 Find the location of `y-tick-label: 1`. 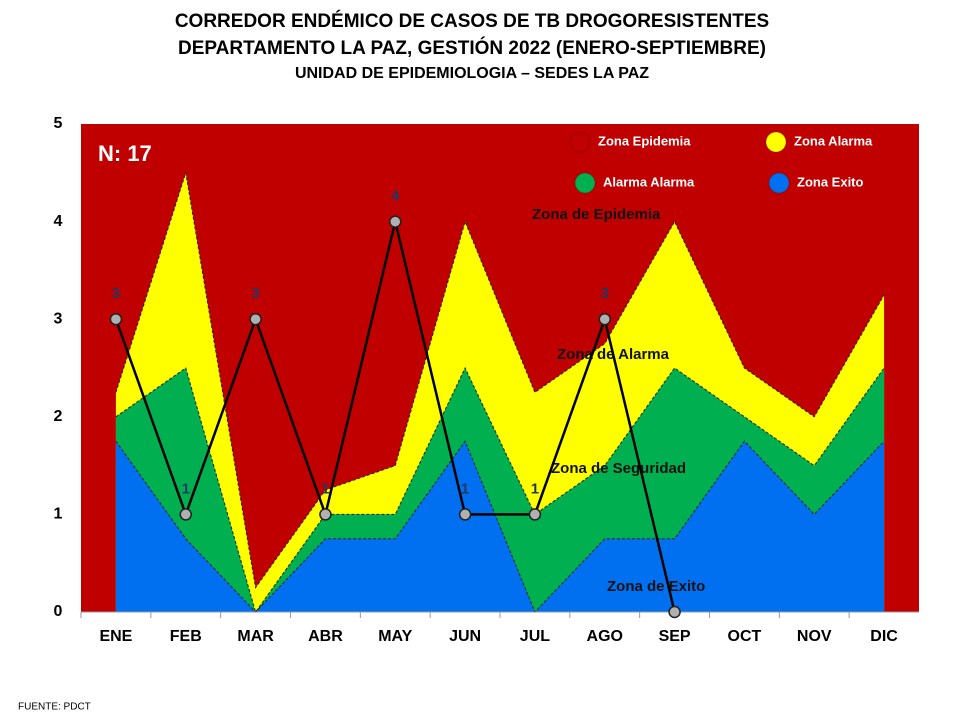

y-tick-label: 1 is located at coordinates (58, 514).